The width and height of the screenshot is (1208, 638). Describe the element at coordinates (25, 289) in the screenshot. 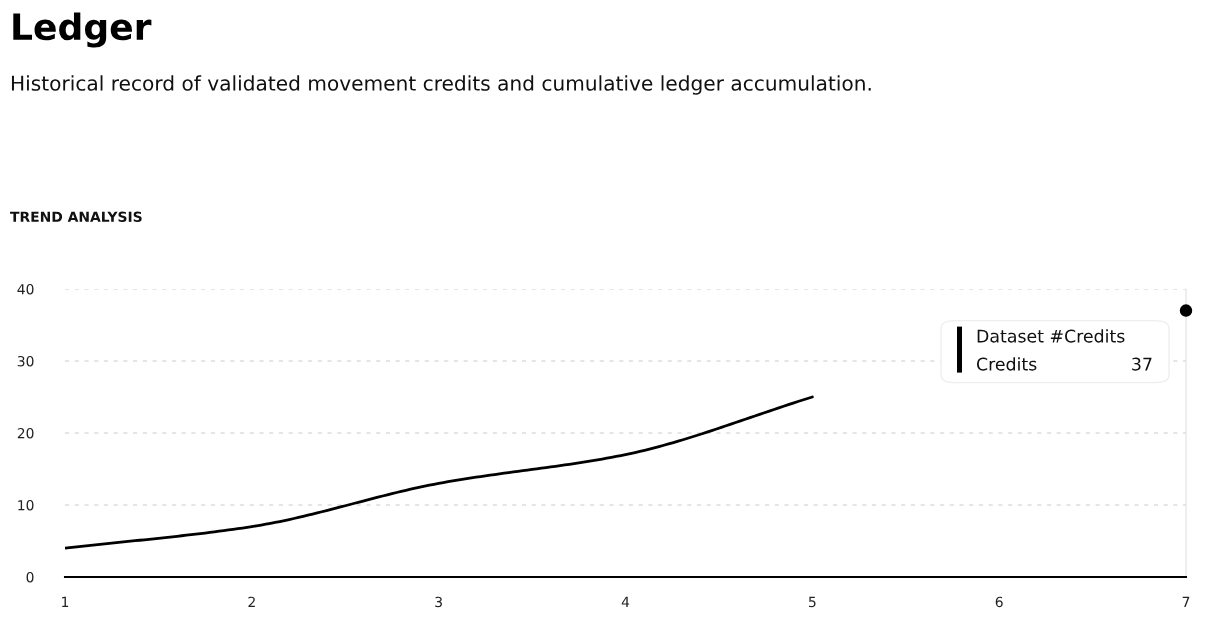

I see `y-tick-label: 40` at that location.